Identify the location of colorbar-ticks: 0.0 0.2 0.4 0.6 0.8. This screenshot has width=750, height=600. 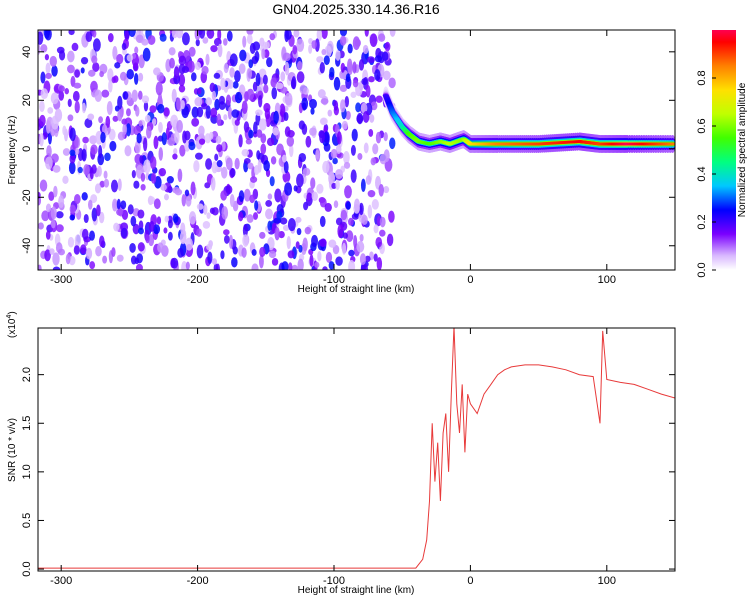
(706, 174).